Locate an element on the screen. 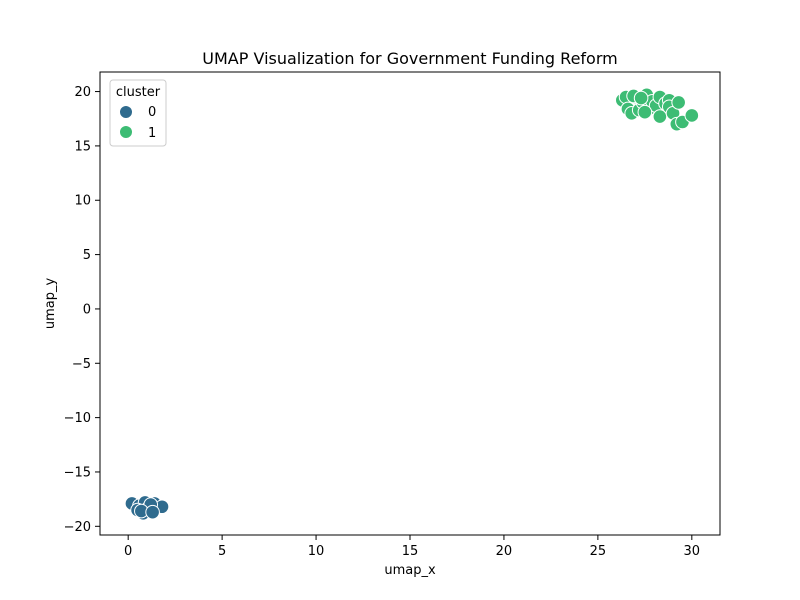  legend: cluster 0 1 is located at coordinates (138, 113).